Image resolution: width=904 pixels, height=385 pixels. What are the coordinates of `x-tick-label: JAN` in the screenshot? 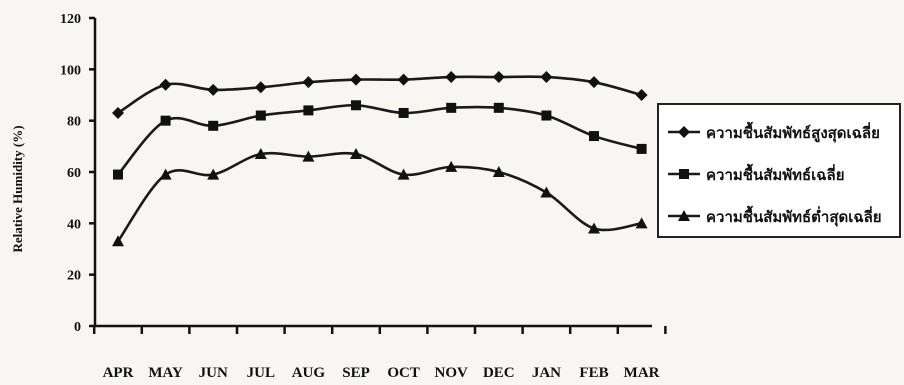 It's located at (546, 373).